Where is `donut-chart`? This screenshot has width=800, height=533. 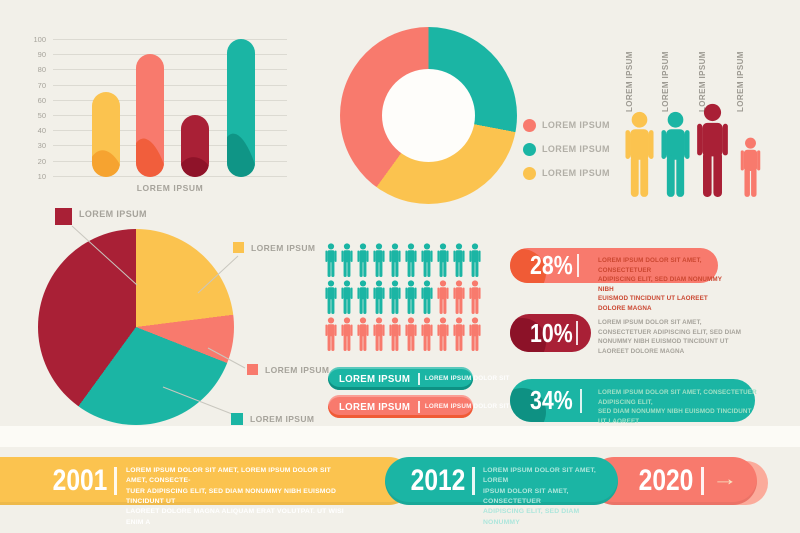 donut-chart is located at coordinates (428, 115).